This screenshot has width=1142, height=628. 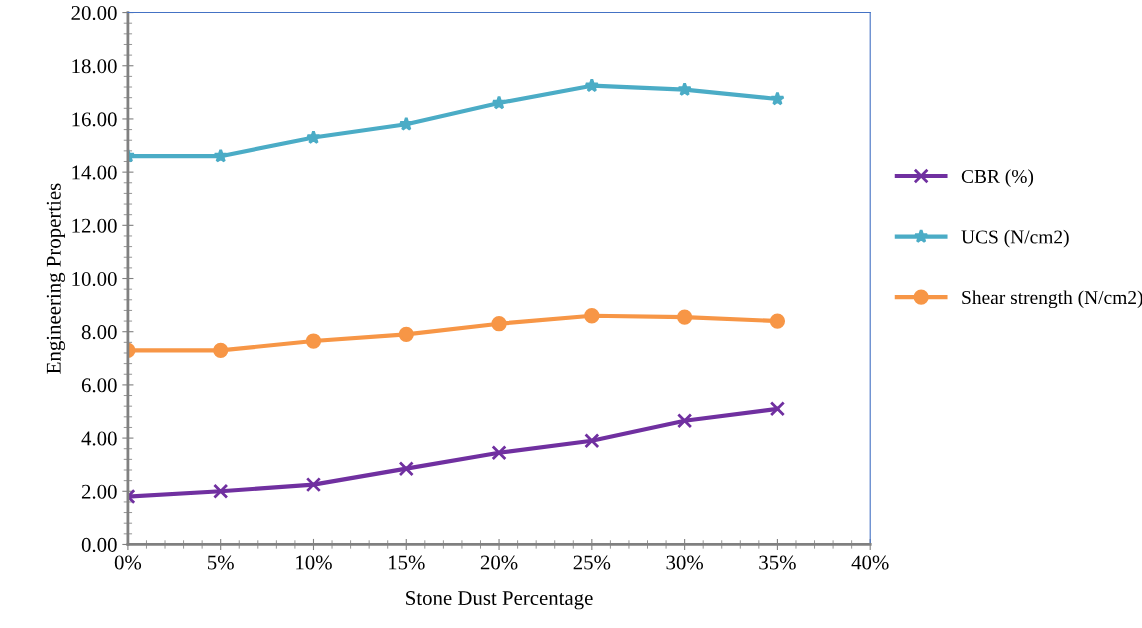 I want to click on y-tick-label: 2.00, so click(x=99, y=491).